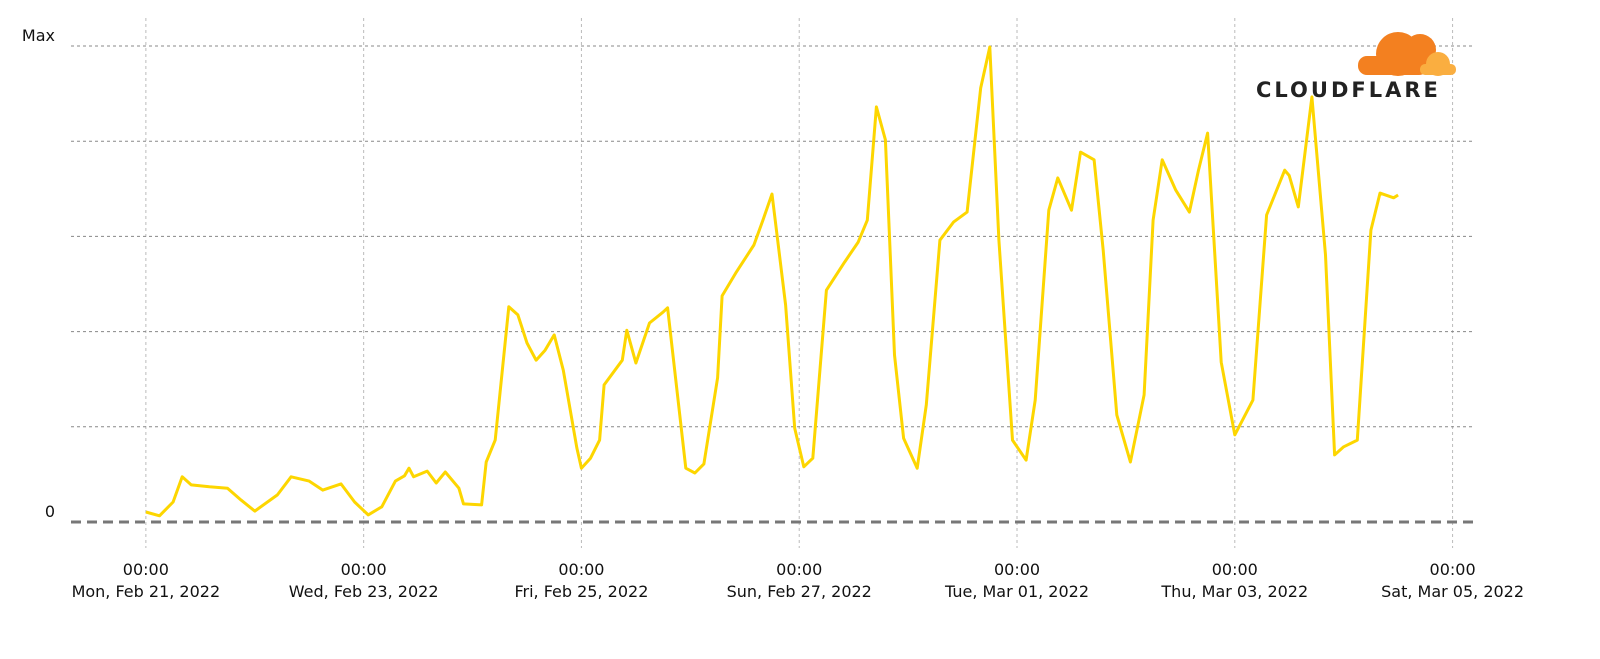  I want to click on x-tick-label: 00:00 Tue, Mar 01, 2022, so click(1016, 580).